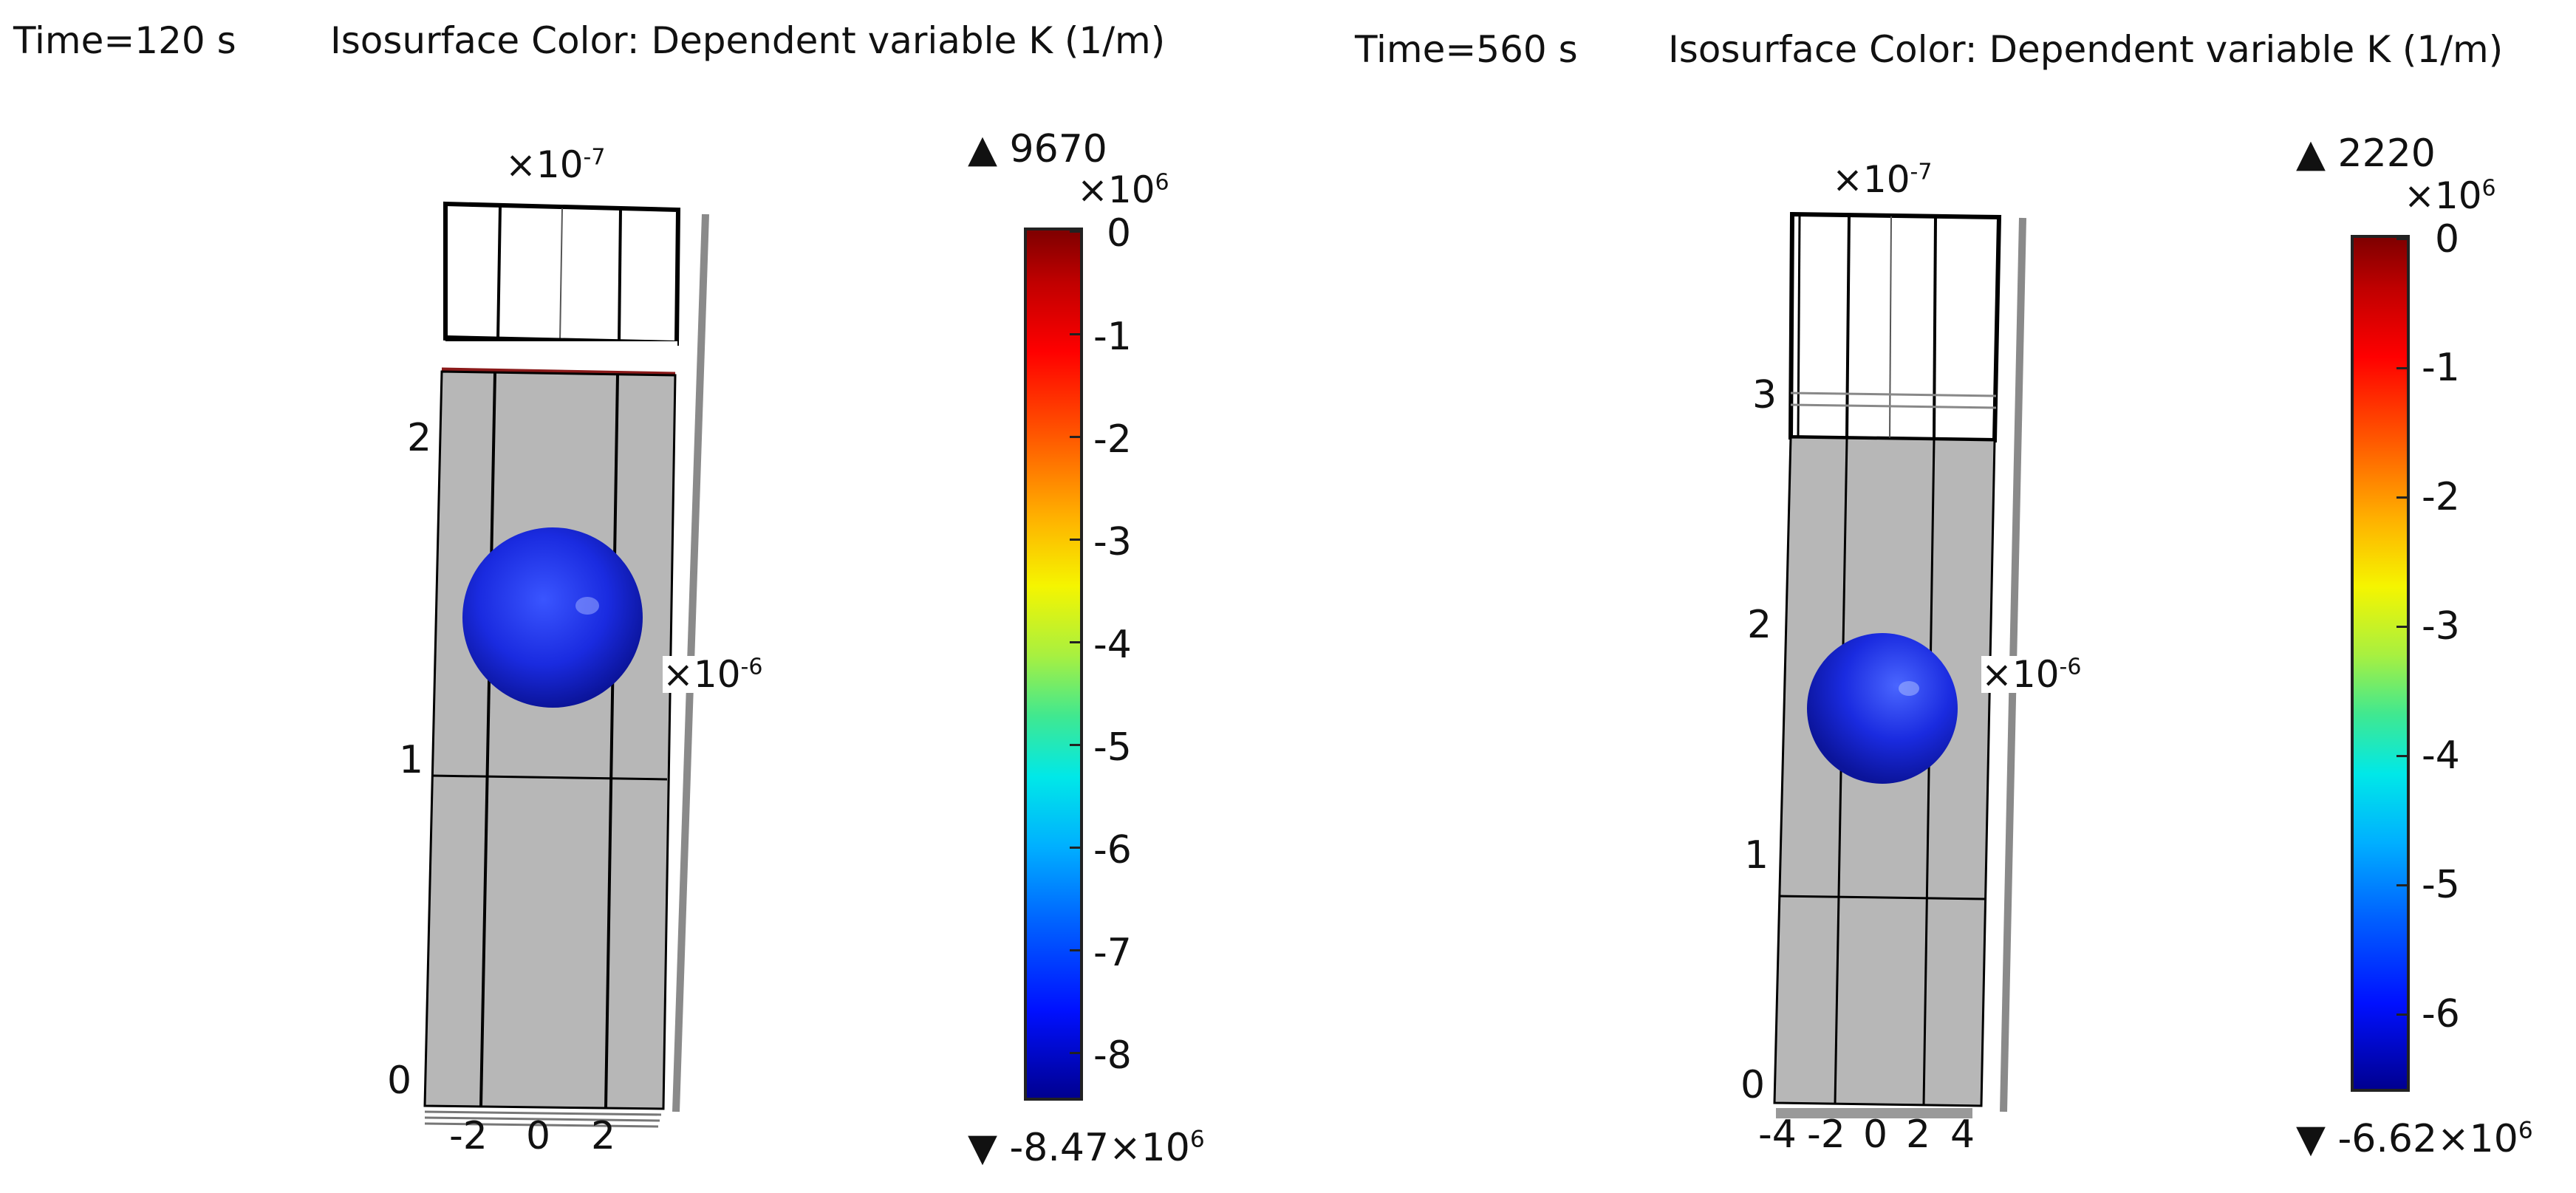 The image size is (2576, 1193). What do you see at coordinates (1037, 149) in the screenshot?
I see `colorbar-max: ▲ 9670` at bounding box center [1037, 149].